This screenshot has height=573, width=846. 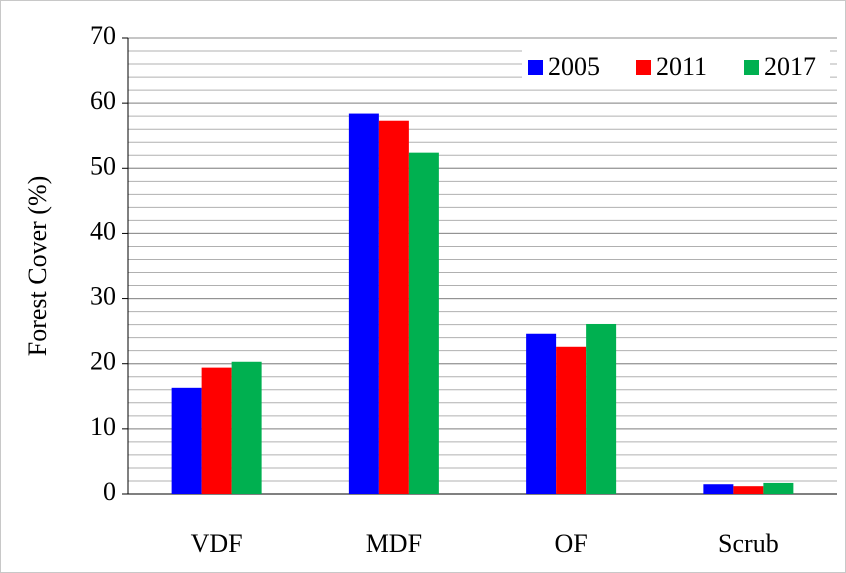 What do you see at coordinates (748, 543) in the screenshot?
I see `x-tick-label: Scrub` at bounding box center [748, 543].